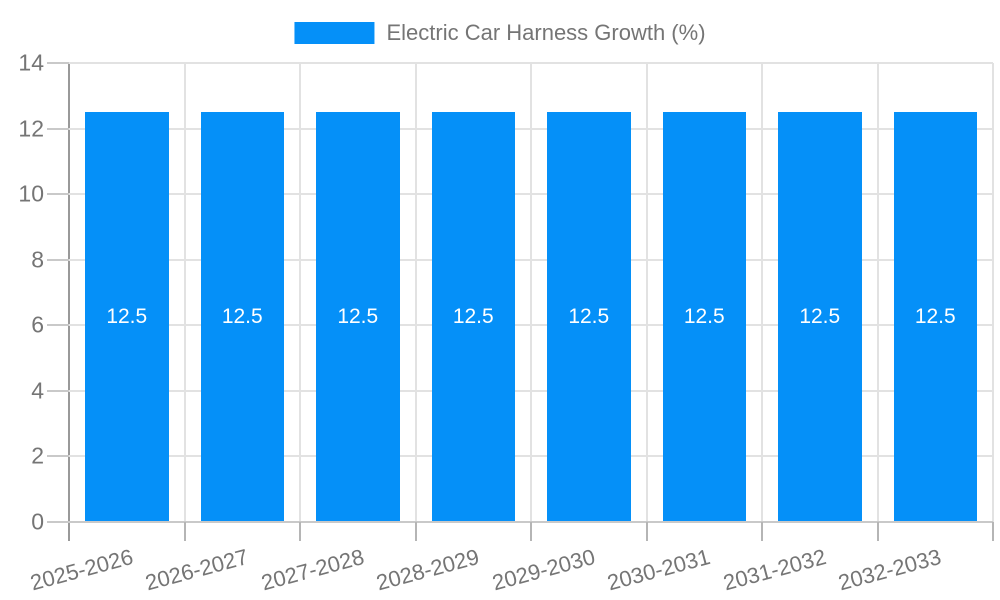 The height and width of the screenshot is (600, 1000). What do you see at coordinates (37, 455) in the screenshot?
I see `y-tick-label: 2` at bounding box center [37, 455].